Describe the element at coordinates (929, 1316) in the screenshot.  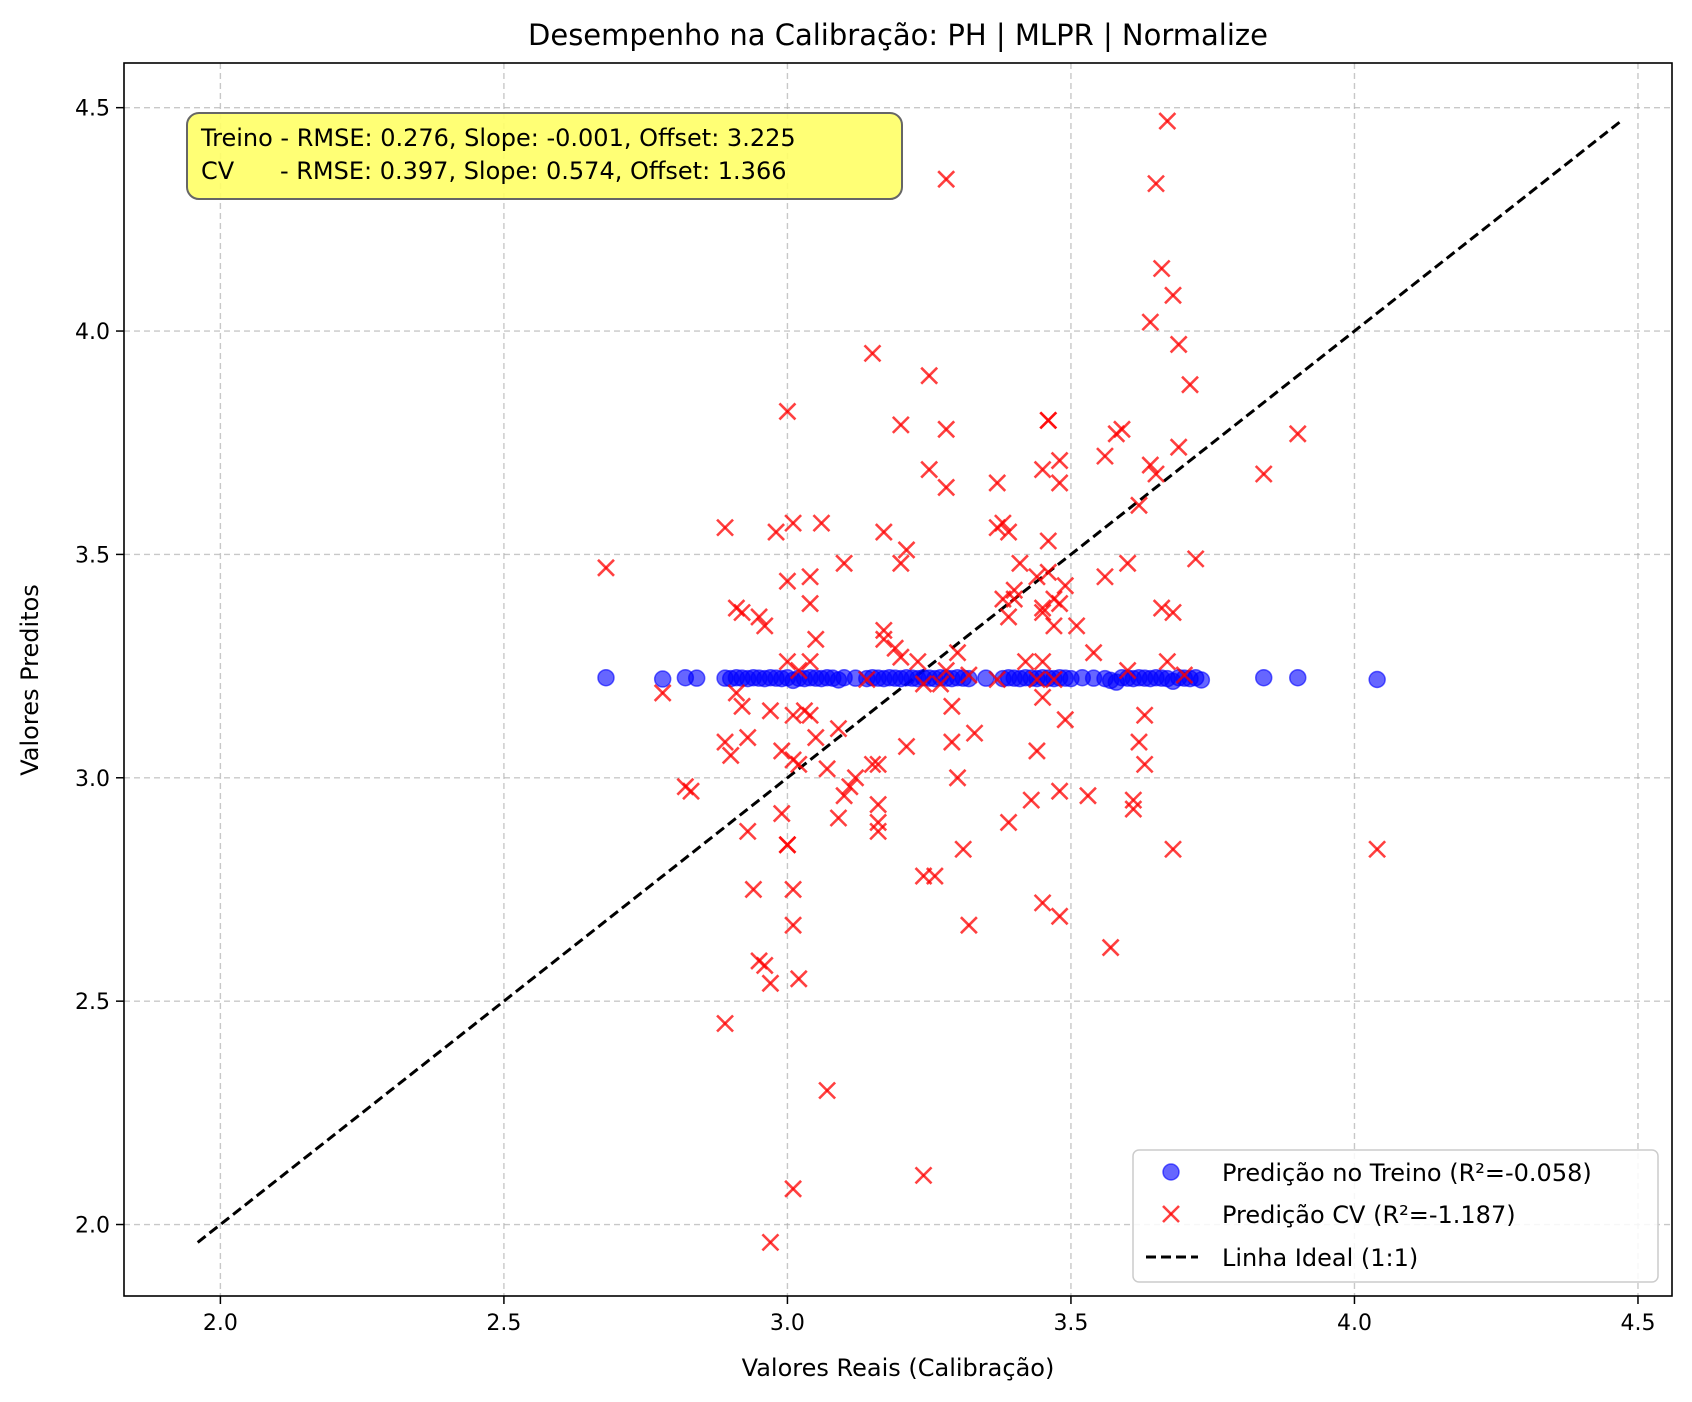
I see `x-axis-ticks: 2.0 2.5 3.0 3.5 4.0 4.5` at that location.